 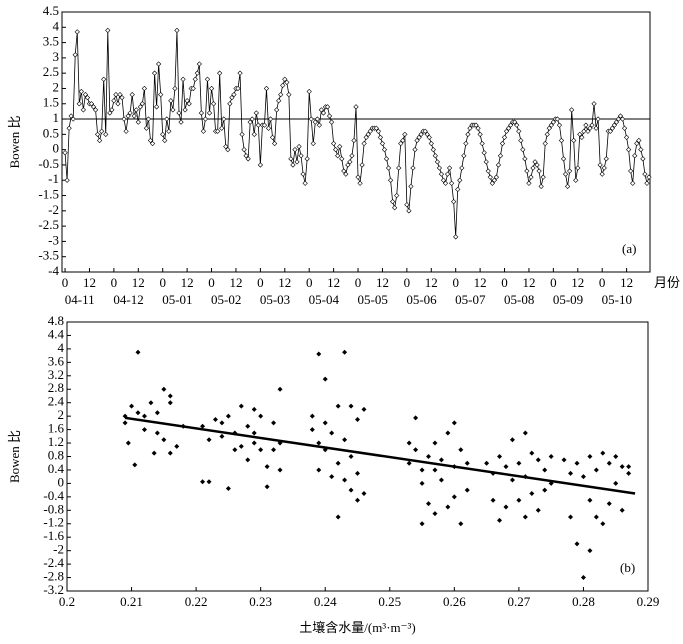 I want to click on month-label: 04-12, so click(x=128, y=299).